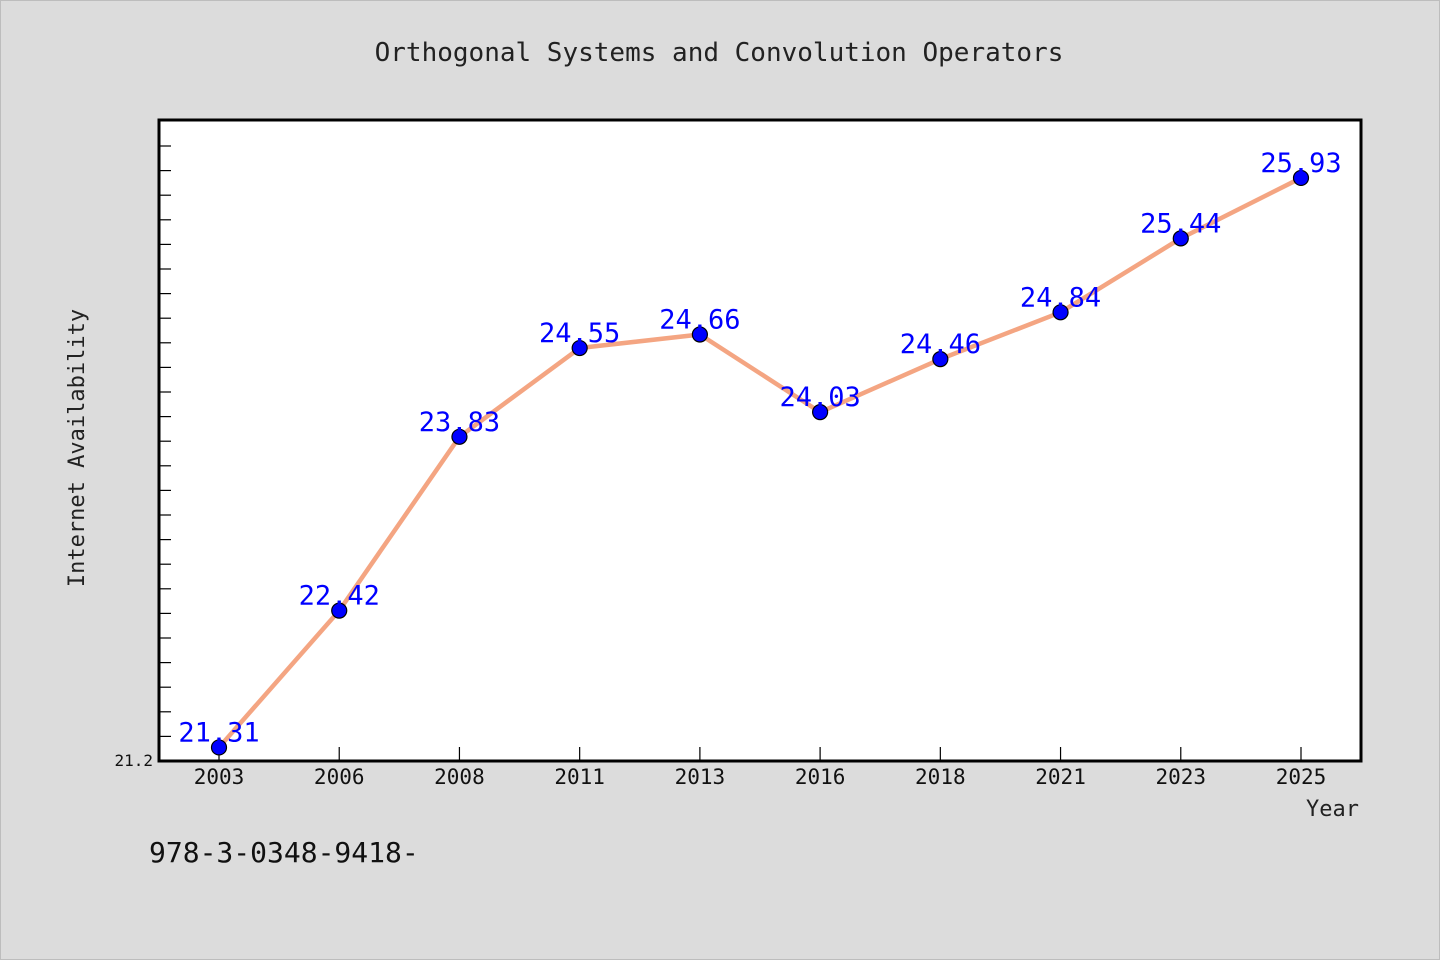  Describe the element at coordinates (1180, 223) in the screenshot. I see `data-label: 25.44` at that location.